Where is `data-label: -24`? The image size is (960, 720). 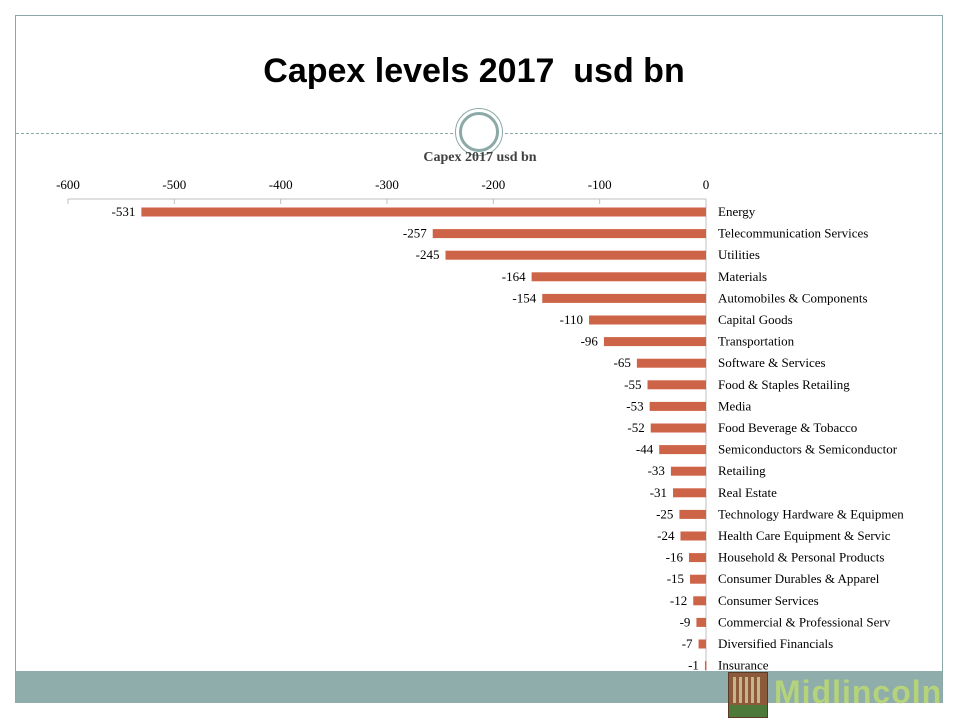
data-label: -24 is located at coordinates (666, 535).